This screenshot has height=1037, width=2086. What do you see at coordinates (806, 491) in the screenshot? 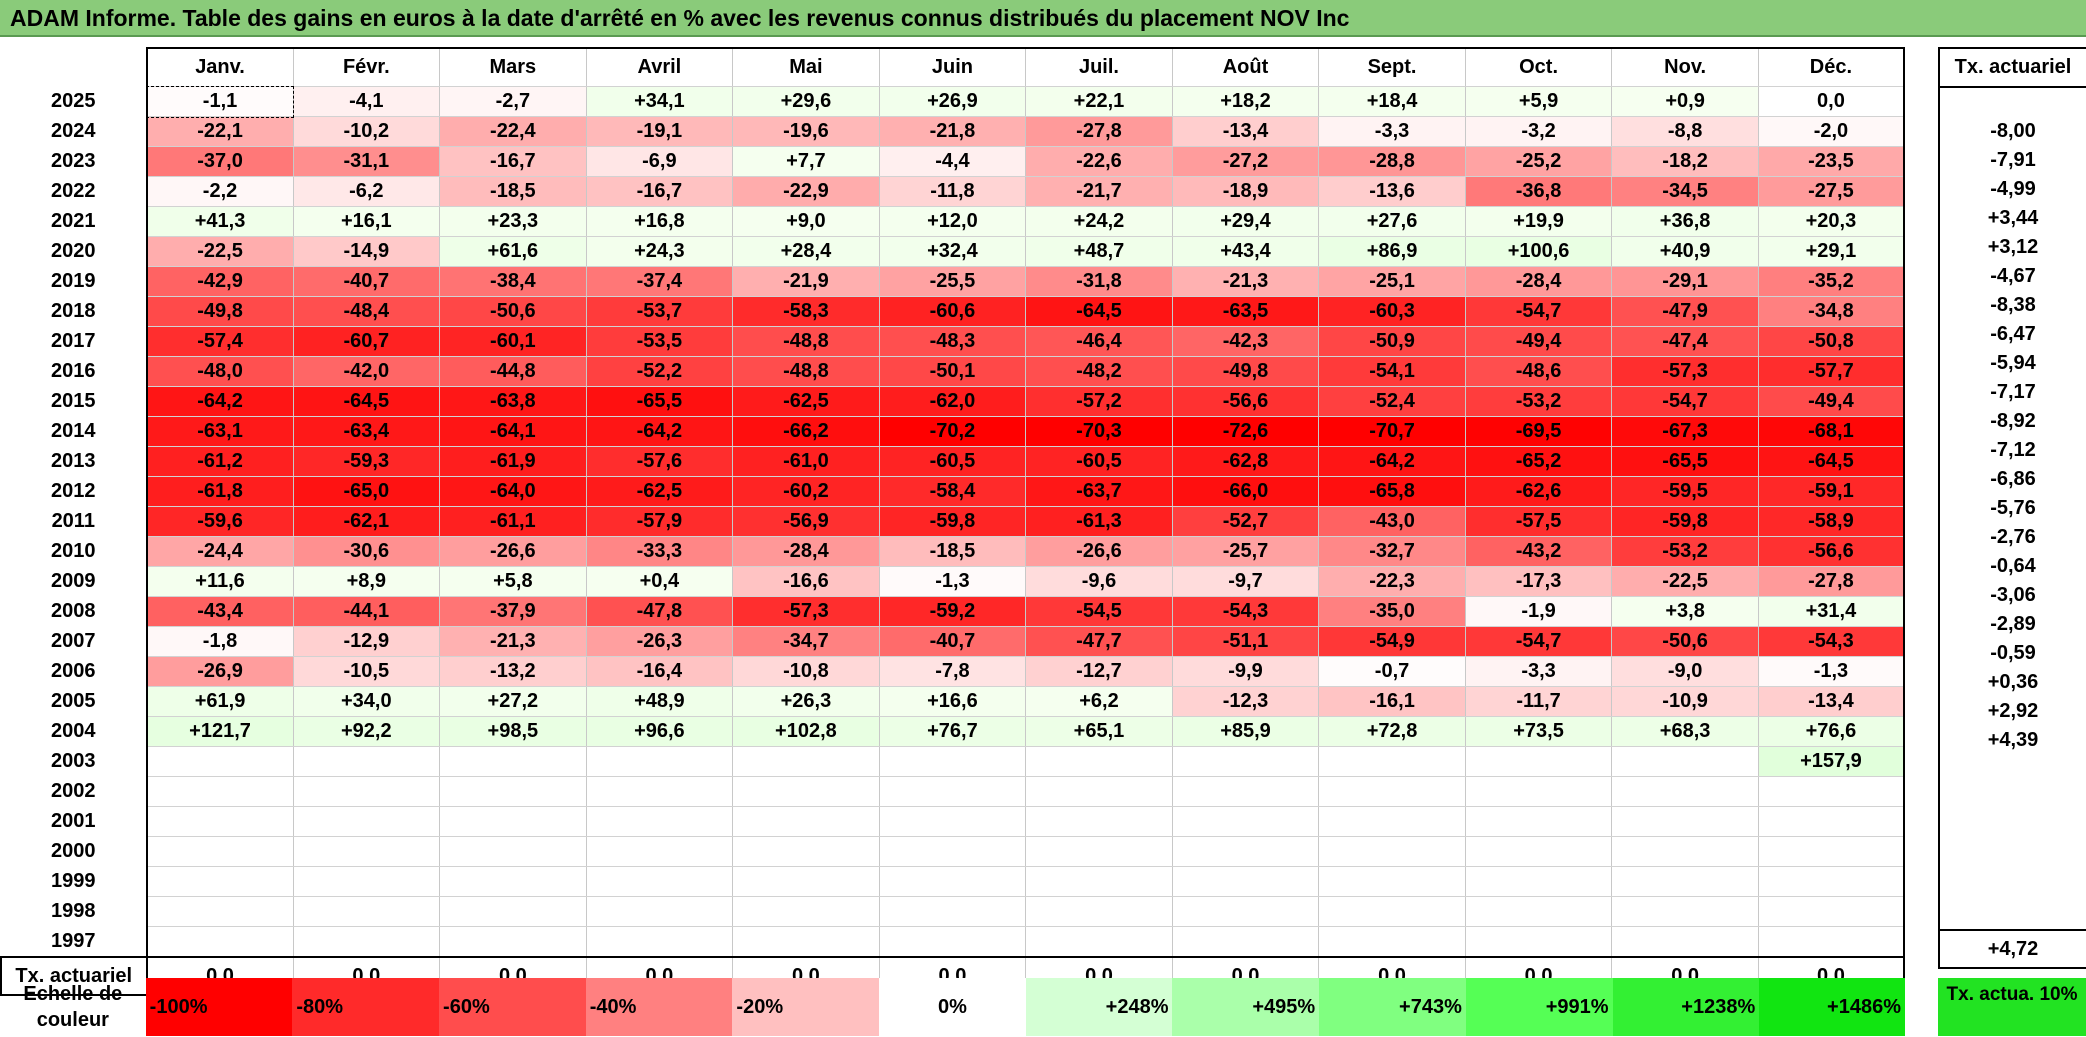
I see `gain-cell: -60,2` at bounding box center [806, 491].